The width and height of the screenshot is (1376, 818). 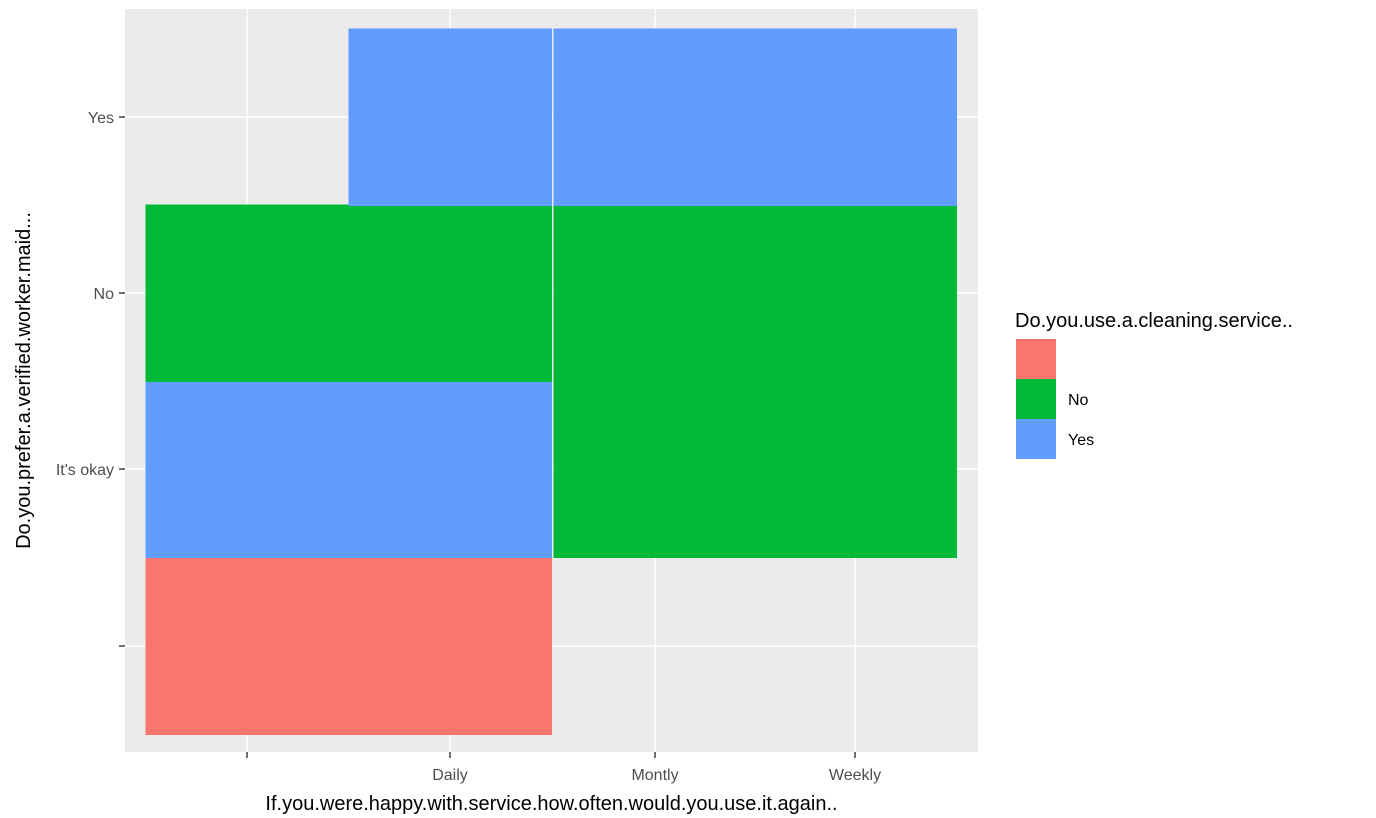 What do you see at coordinates (101, 118) in the screenshot?
I see `y-tick-label: Yes` at bounding box center [101, 118].